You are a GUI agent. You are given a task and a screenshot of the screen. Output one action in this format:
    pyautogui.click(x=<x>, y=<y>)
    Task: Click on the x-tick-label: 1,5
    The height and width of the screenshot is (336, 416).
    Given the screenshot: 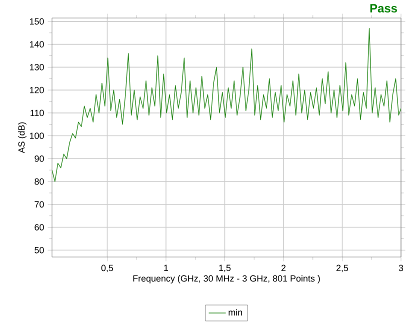 What is the action you would take?
    pyautogui.click(x=225, y=268)
    